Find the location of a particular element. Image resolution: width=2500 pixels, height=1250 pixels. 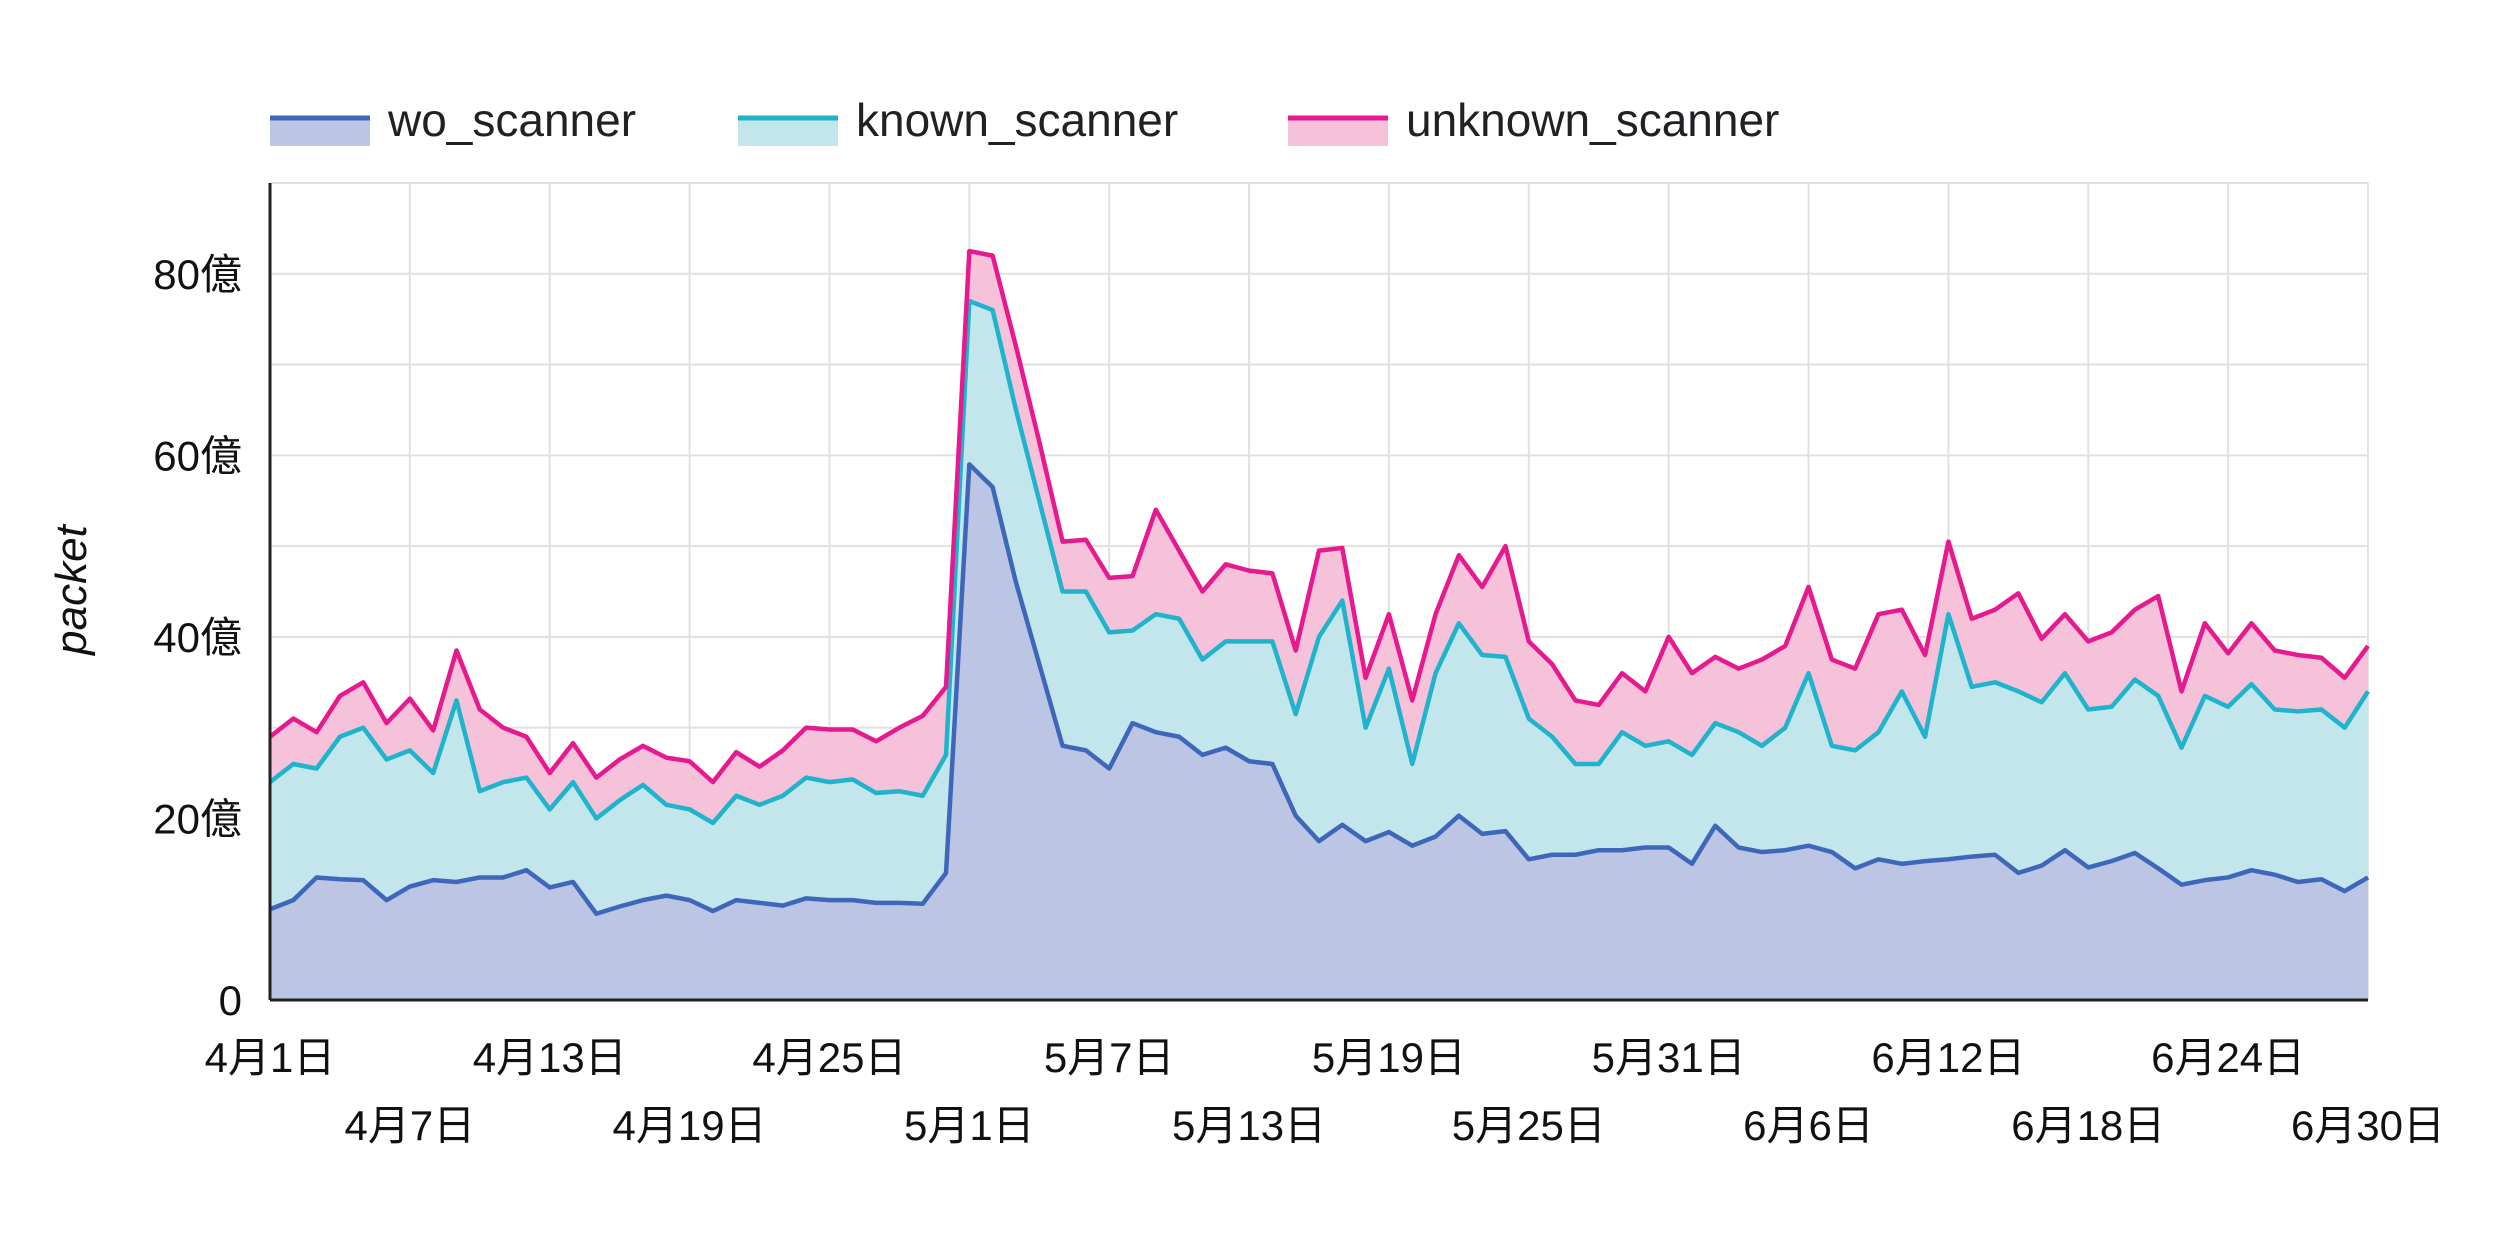

x-tick-label: 6月12日 is located at coordinates (1948, 1057).